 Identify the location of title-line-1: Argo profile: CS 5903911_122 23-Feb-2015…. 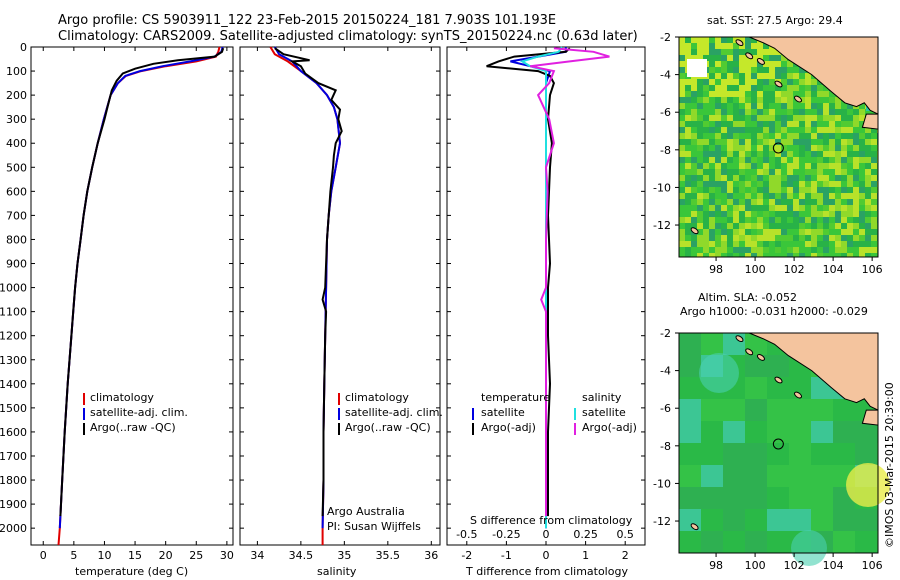
(307, 20).